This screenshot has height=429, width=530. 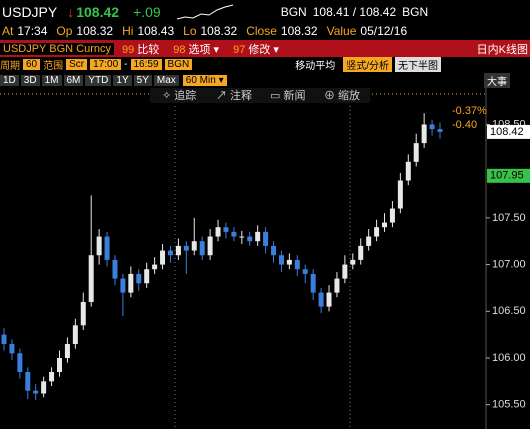 What do you see at coordinates (190, 31) in the screenshot?
I see `field-label: Lo` at bounding box center [190, 31].